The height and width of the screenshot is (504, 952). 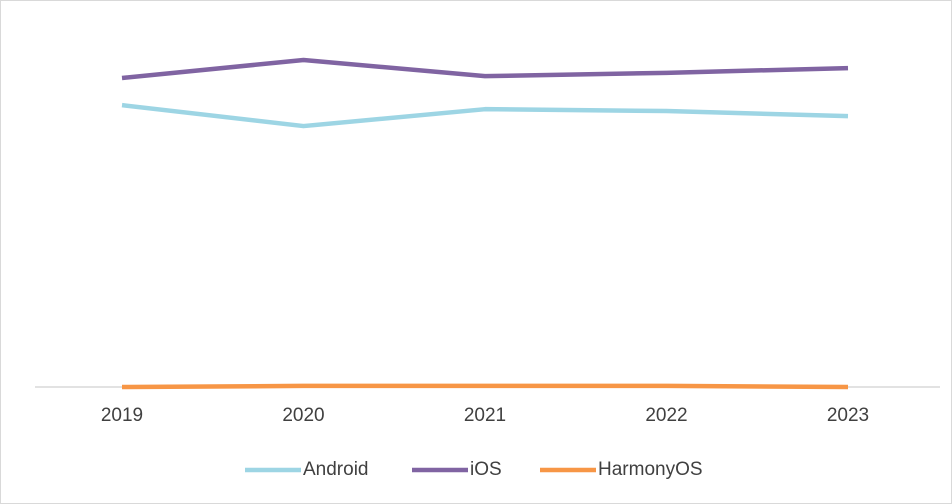 I want to click on legend-label: Android, so click(x=336, y=469).